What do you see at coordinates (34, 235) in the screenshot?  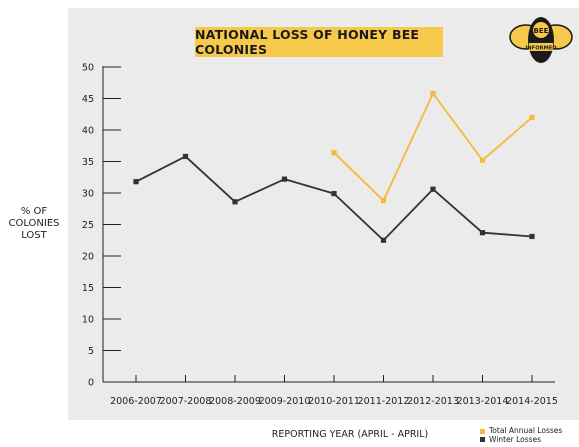 I see `y-axis-label-line: LOST` at bounding box center [34, 235].